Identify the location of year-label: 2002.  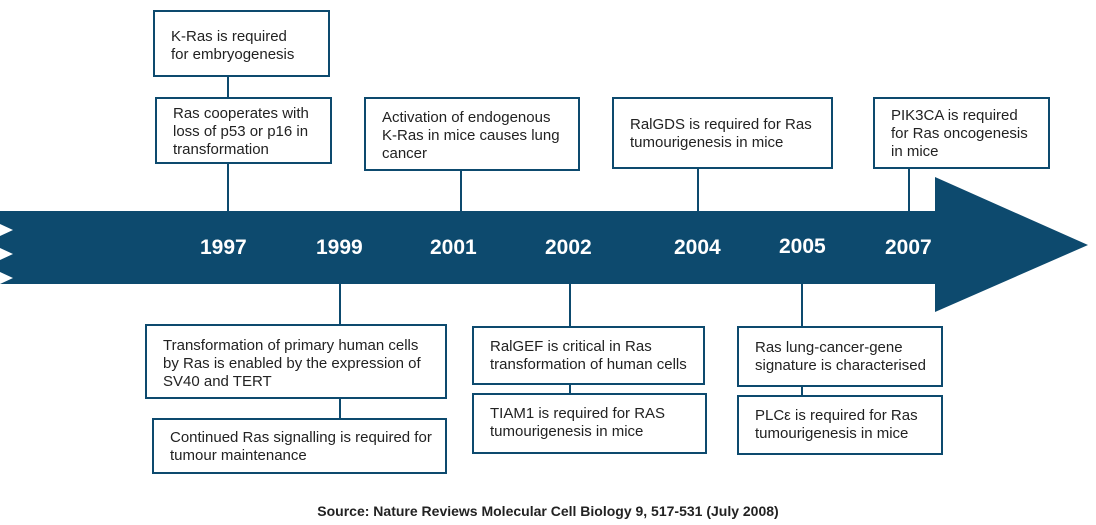
(568, 247).